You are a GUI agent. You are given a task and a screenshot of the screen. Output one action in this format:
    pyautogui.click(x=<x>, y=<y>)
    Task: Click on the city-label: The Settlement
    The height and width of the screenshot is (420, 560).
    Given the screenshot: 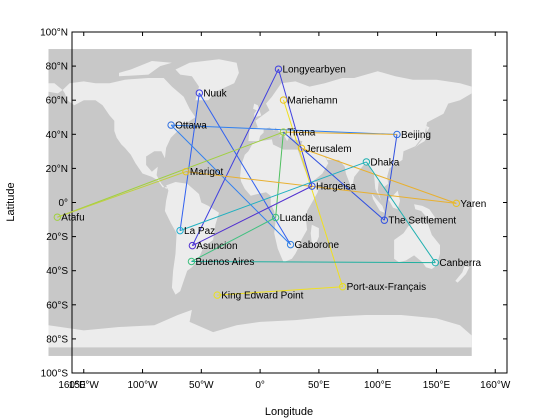 What is the action you would take?
    pyautogui.click(x=422, y=221)
    